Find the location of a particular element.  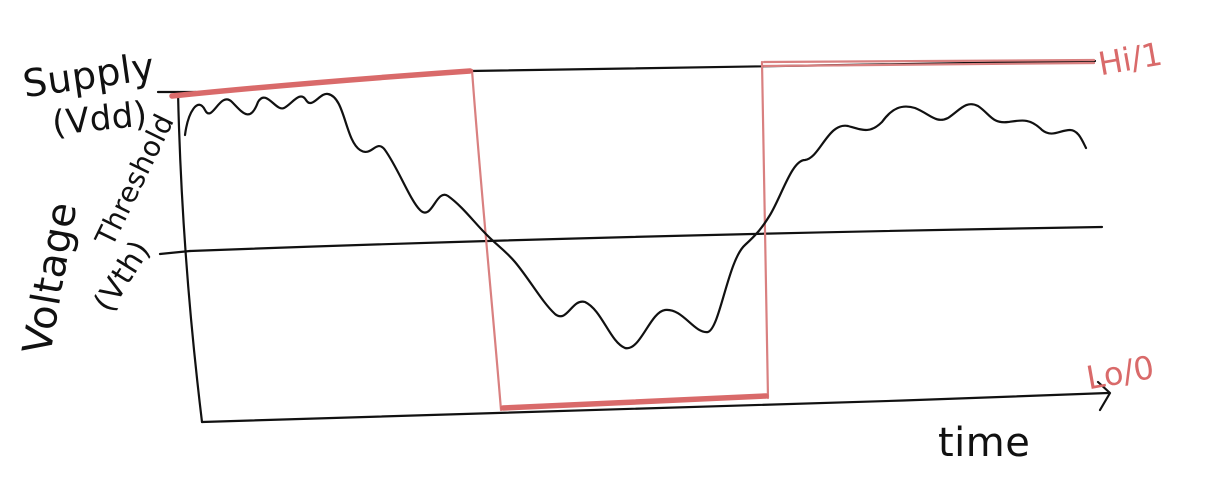

x-axis-label: time is located at coordinates (984, 443).